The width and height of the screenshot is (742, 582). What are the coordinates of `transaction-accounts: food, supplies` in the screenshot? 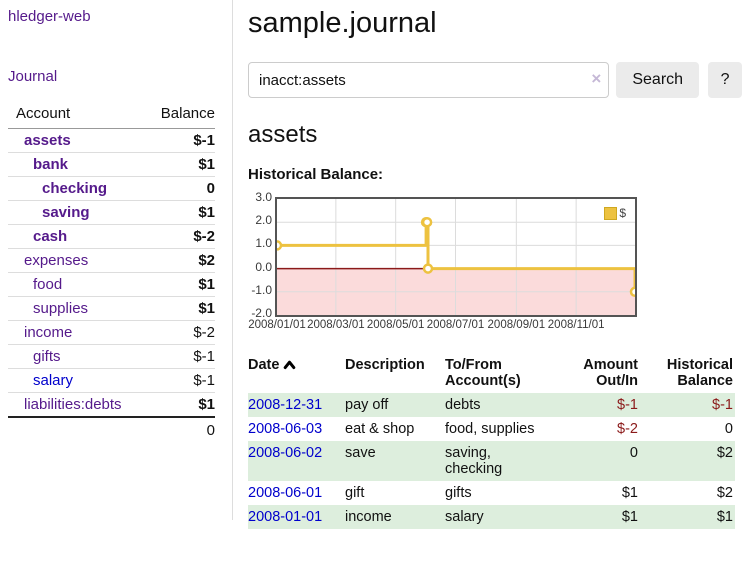 It's located at (490, 429).